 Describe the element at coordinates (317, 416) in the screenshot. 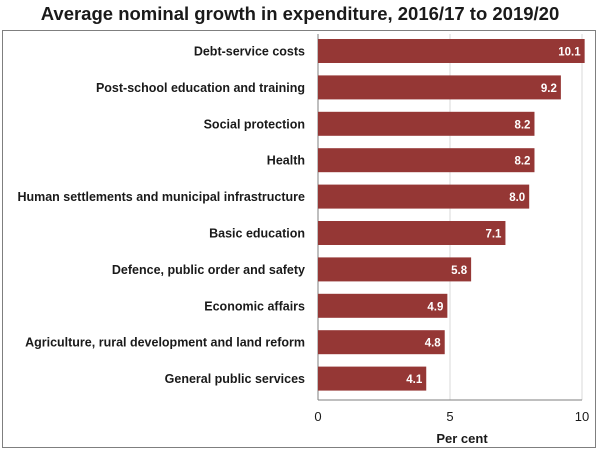

I see `x-tick-label: 0` at that location.